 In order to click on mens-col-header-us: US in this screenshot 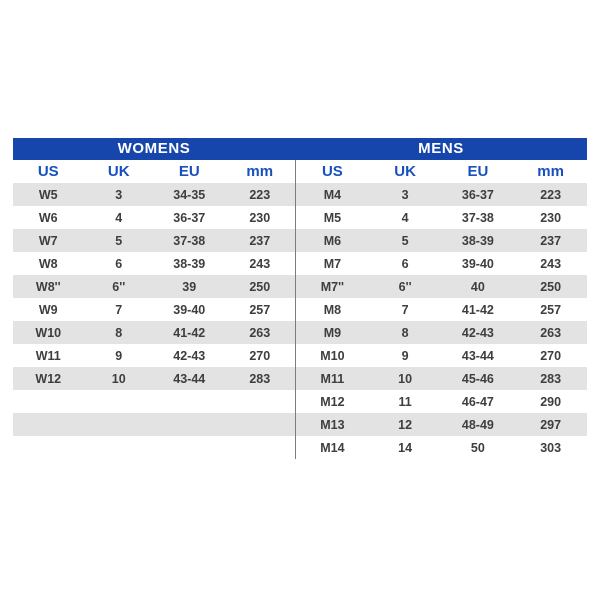, I will do `click(332, 171)`.